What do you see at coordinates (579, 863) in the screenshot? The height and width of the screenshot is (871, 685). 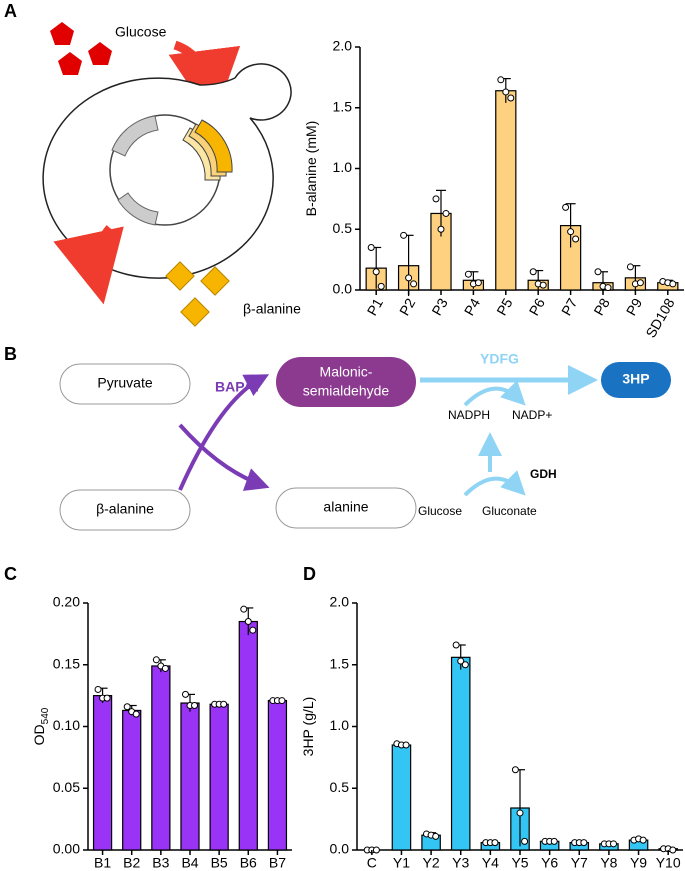 I see `x-tick-label: Y7` at bounding box center [579, 863].